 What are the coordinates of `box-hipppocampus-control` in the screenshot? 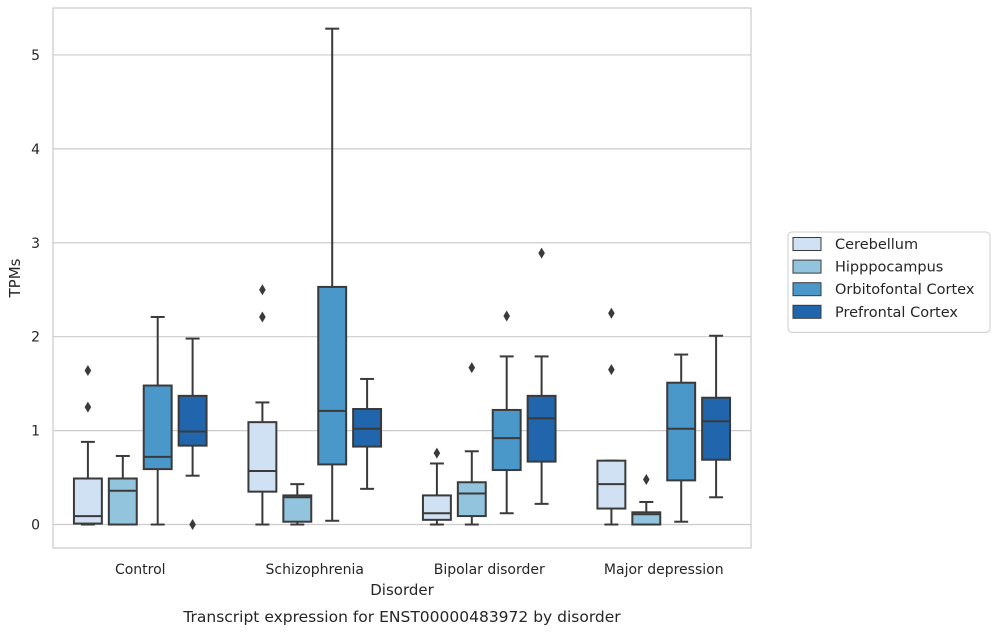 It's located at (122, 490).